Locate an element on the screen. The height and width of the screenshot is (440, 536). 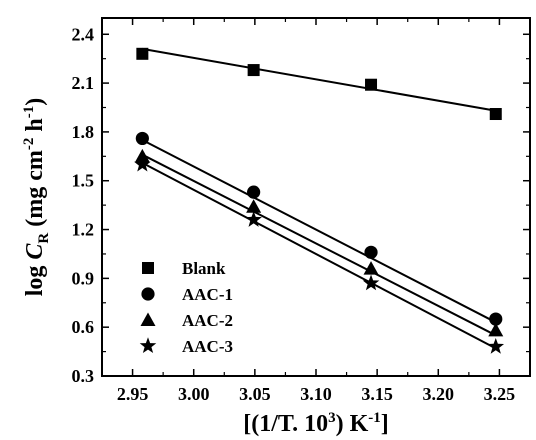
y-tick-label: 2.4 is located at coordinates (83, 34).